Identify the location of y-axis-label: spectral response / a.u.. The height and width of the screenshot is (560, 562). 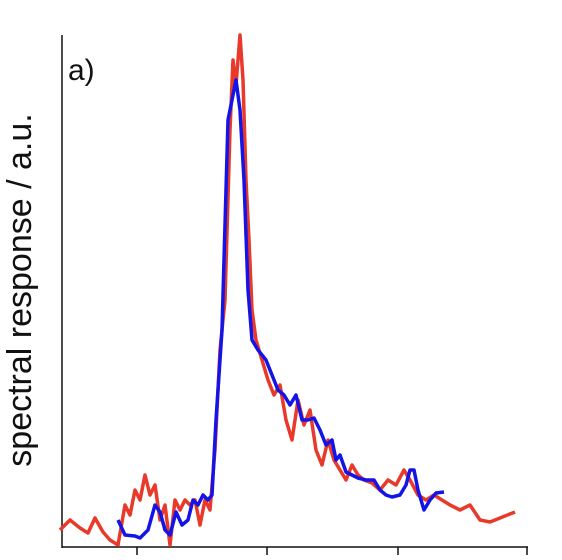
(20, 289).